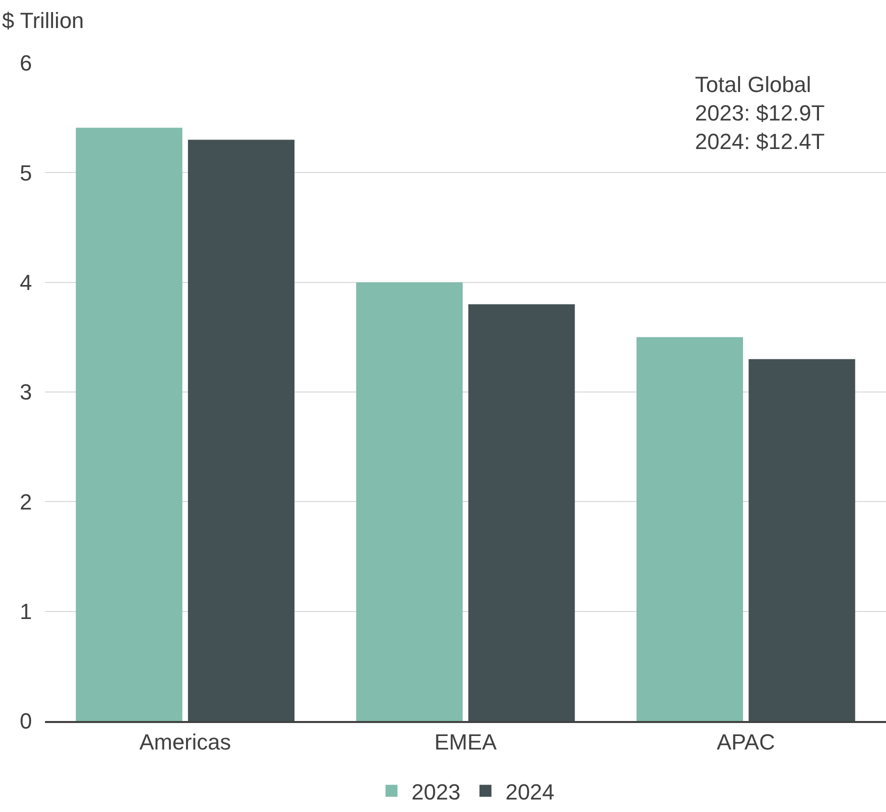 The image size is (886, 812). Describe the element at coordinates (26, 283) in the screenshot. I see `y-tick-label: 4` at that location.